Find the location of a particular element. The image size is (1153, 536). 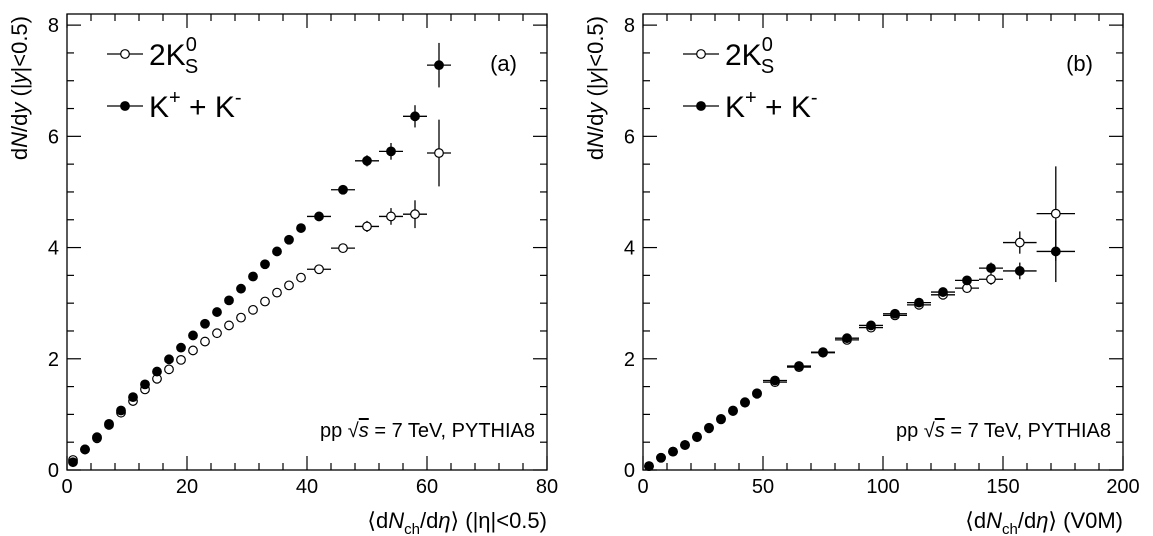

x-tick-label: 200 is located at coordinates (1122, 487).